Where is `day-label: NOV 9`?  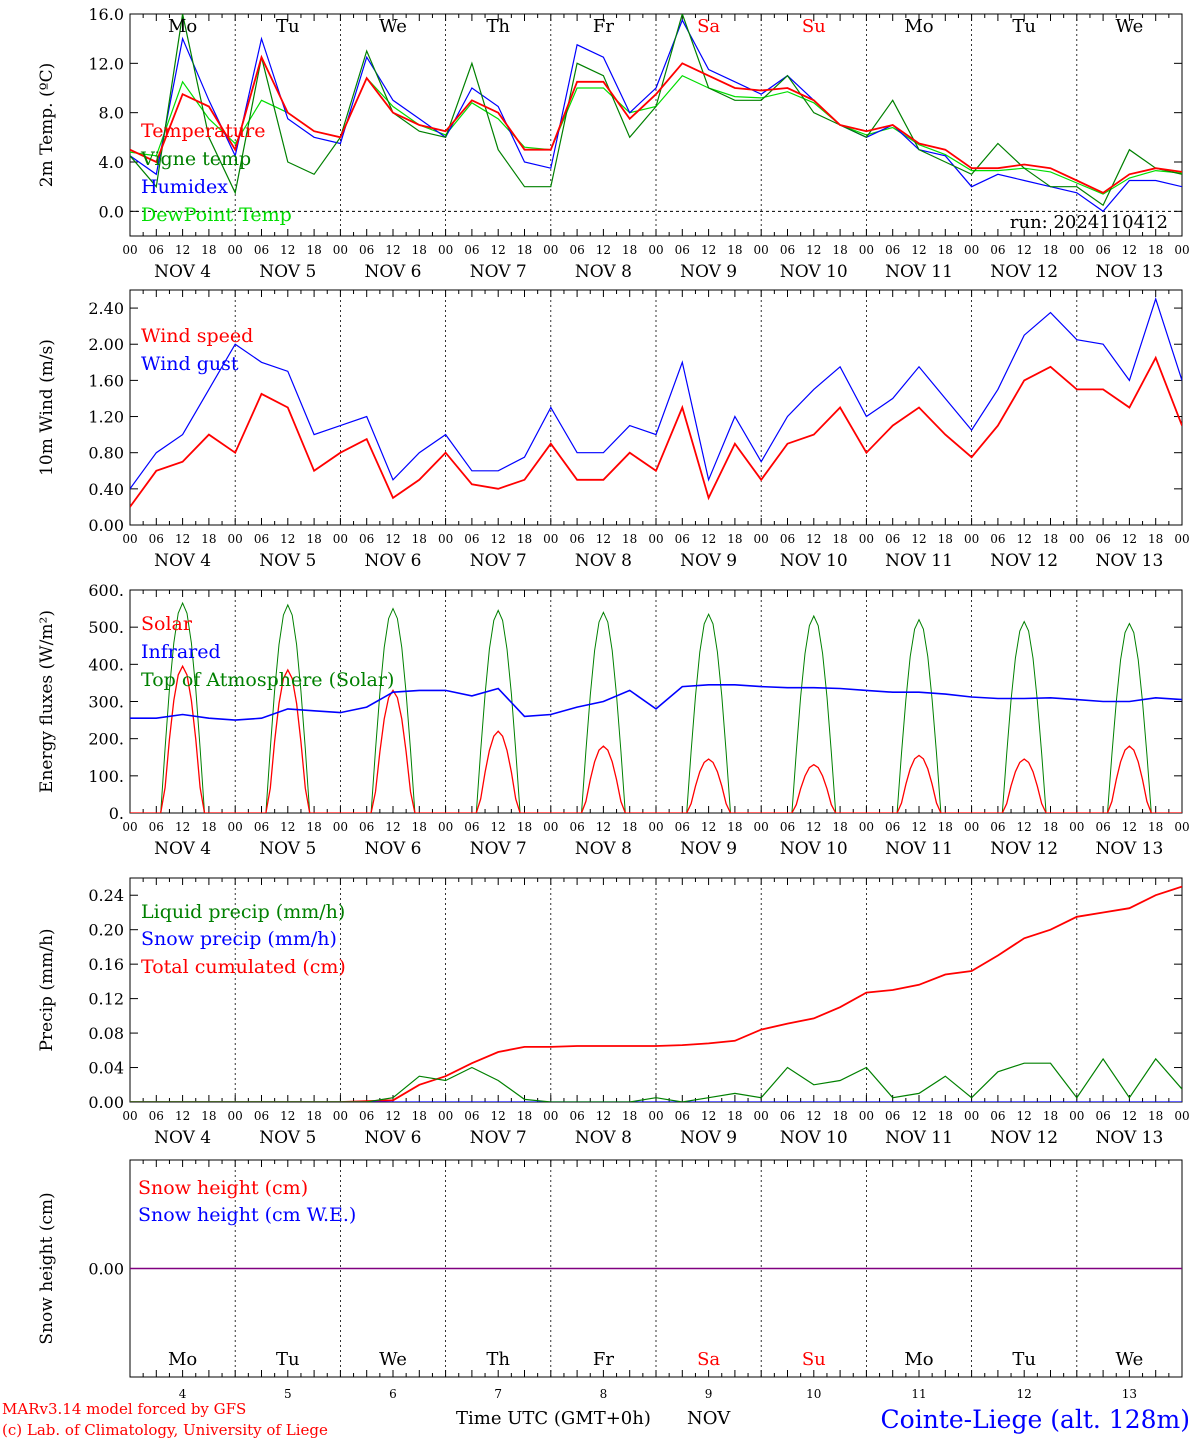
day-label: NOV 9 is located at coordinates (708, 561).